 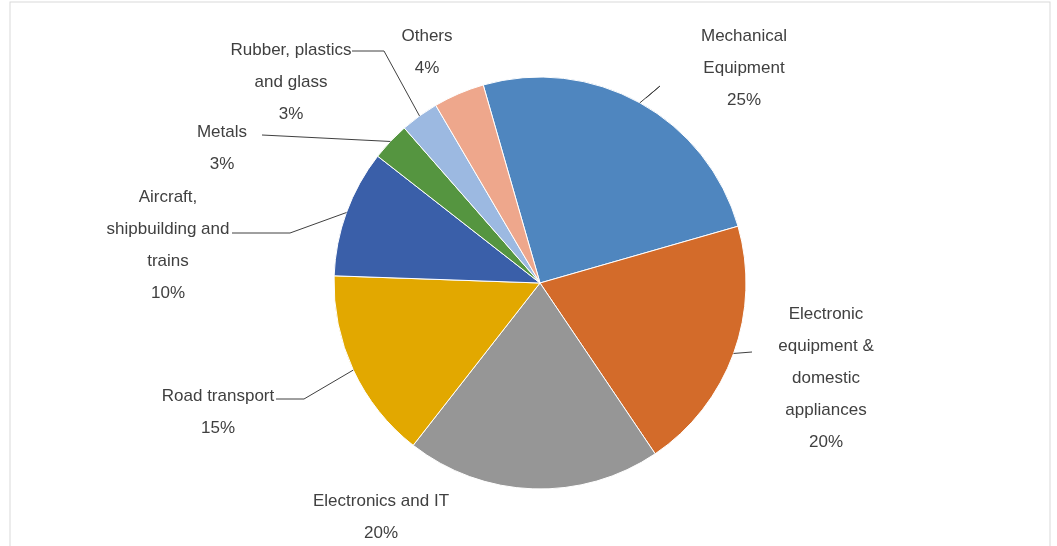 What do you see at coordinates (744, 51) in the screenshot?
I see `slice-label: Mechanical Equipment` at bounding box center [744, 51].